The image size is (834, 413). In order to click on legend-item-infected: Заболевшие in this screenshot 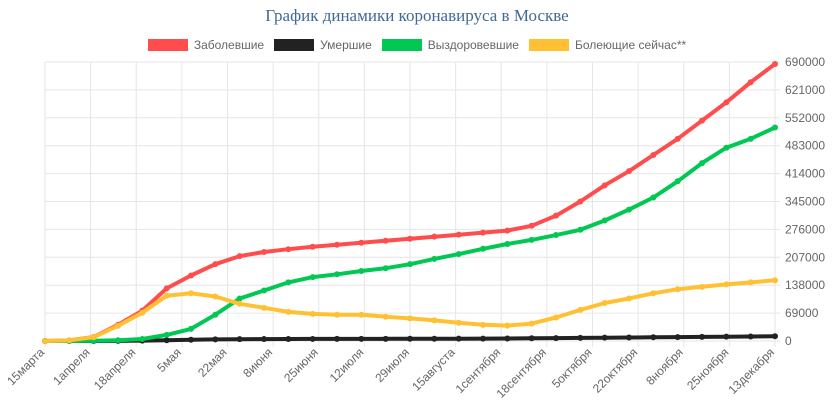, I will do `click(205, 45)`.